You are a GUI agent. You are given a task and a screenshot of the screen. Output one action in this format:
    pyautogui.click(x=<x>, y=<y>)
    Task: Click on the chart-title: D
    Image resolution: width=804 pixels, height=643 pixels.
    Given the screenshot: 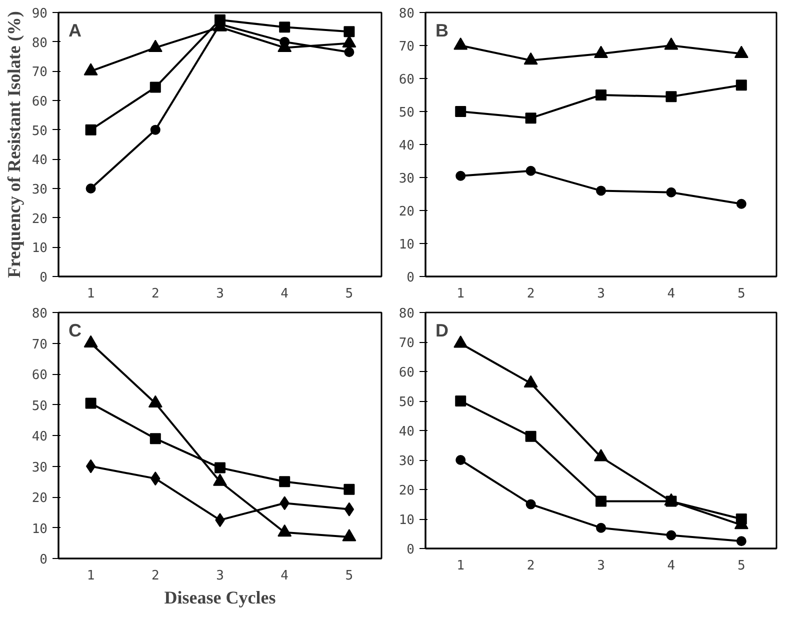 What is the action you would take?
    pyautogui.click(x=442, y=330)
    